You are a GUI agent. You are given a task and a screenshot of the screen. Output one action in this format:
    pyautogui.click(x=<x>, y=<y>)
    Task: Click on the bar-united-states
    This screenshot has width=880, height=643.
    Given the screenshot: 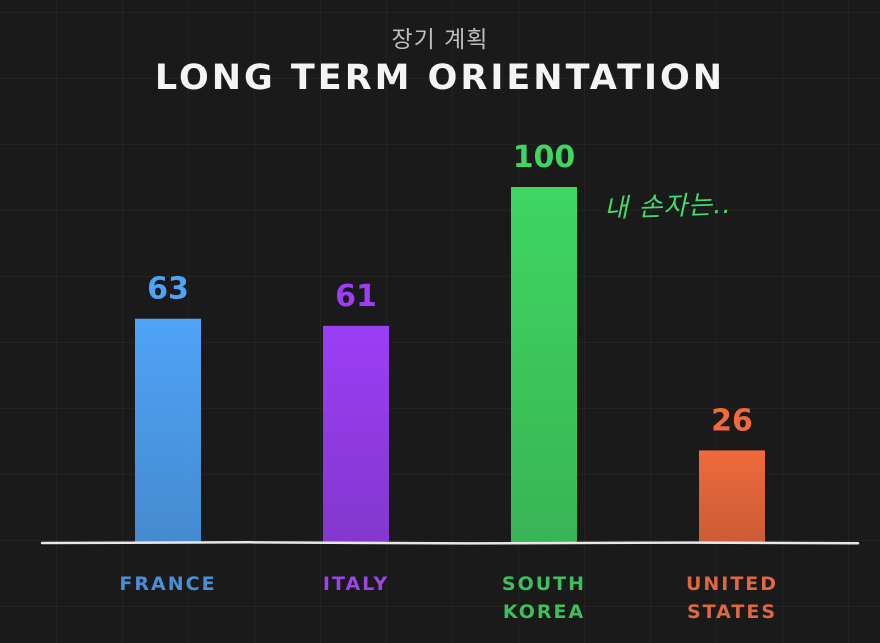 What is the action you would take?
    pyautogui.click(x=732, y=496)
    